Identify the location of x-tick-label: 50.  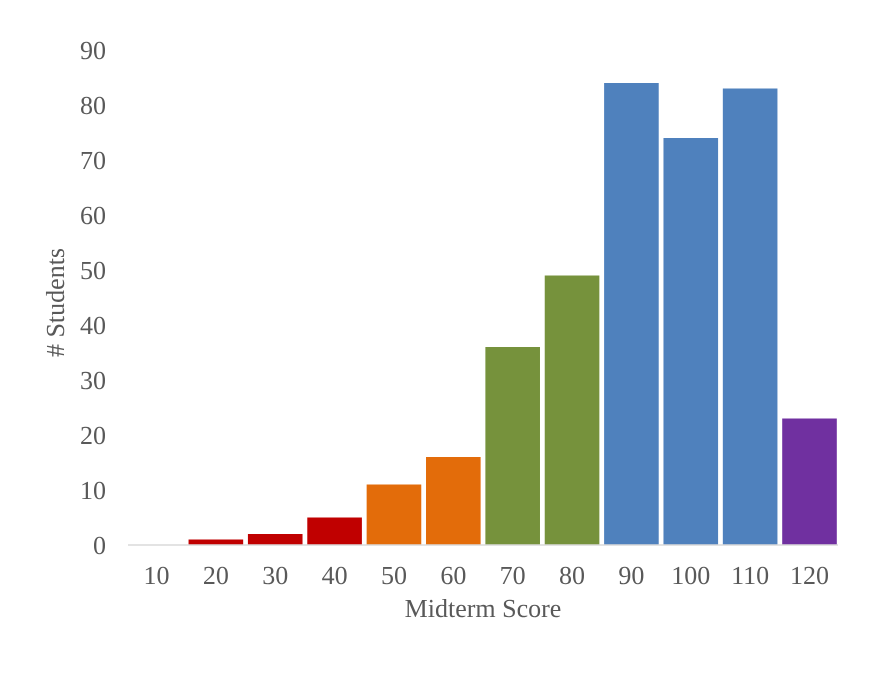
(393, 575).